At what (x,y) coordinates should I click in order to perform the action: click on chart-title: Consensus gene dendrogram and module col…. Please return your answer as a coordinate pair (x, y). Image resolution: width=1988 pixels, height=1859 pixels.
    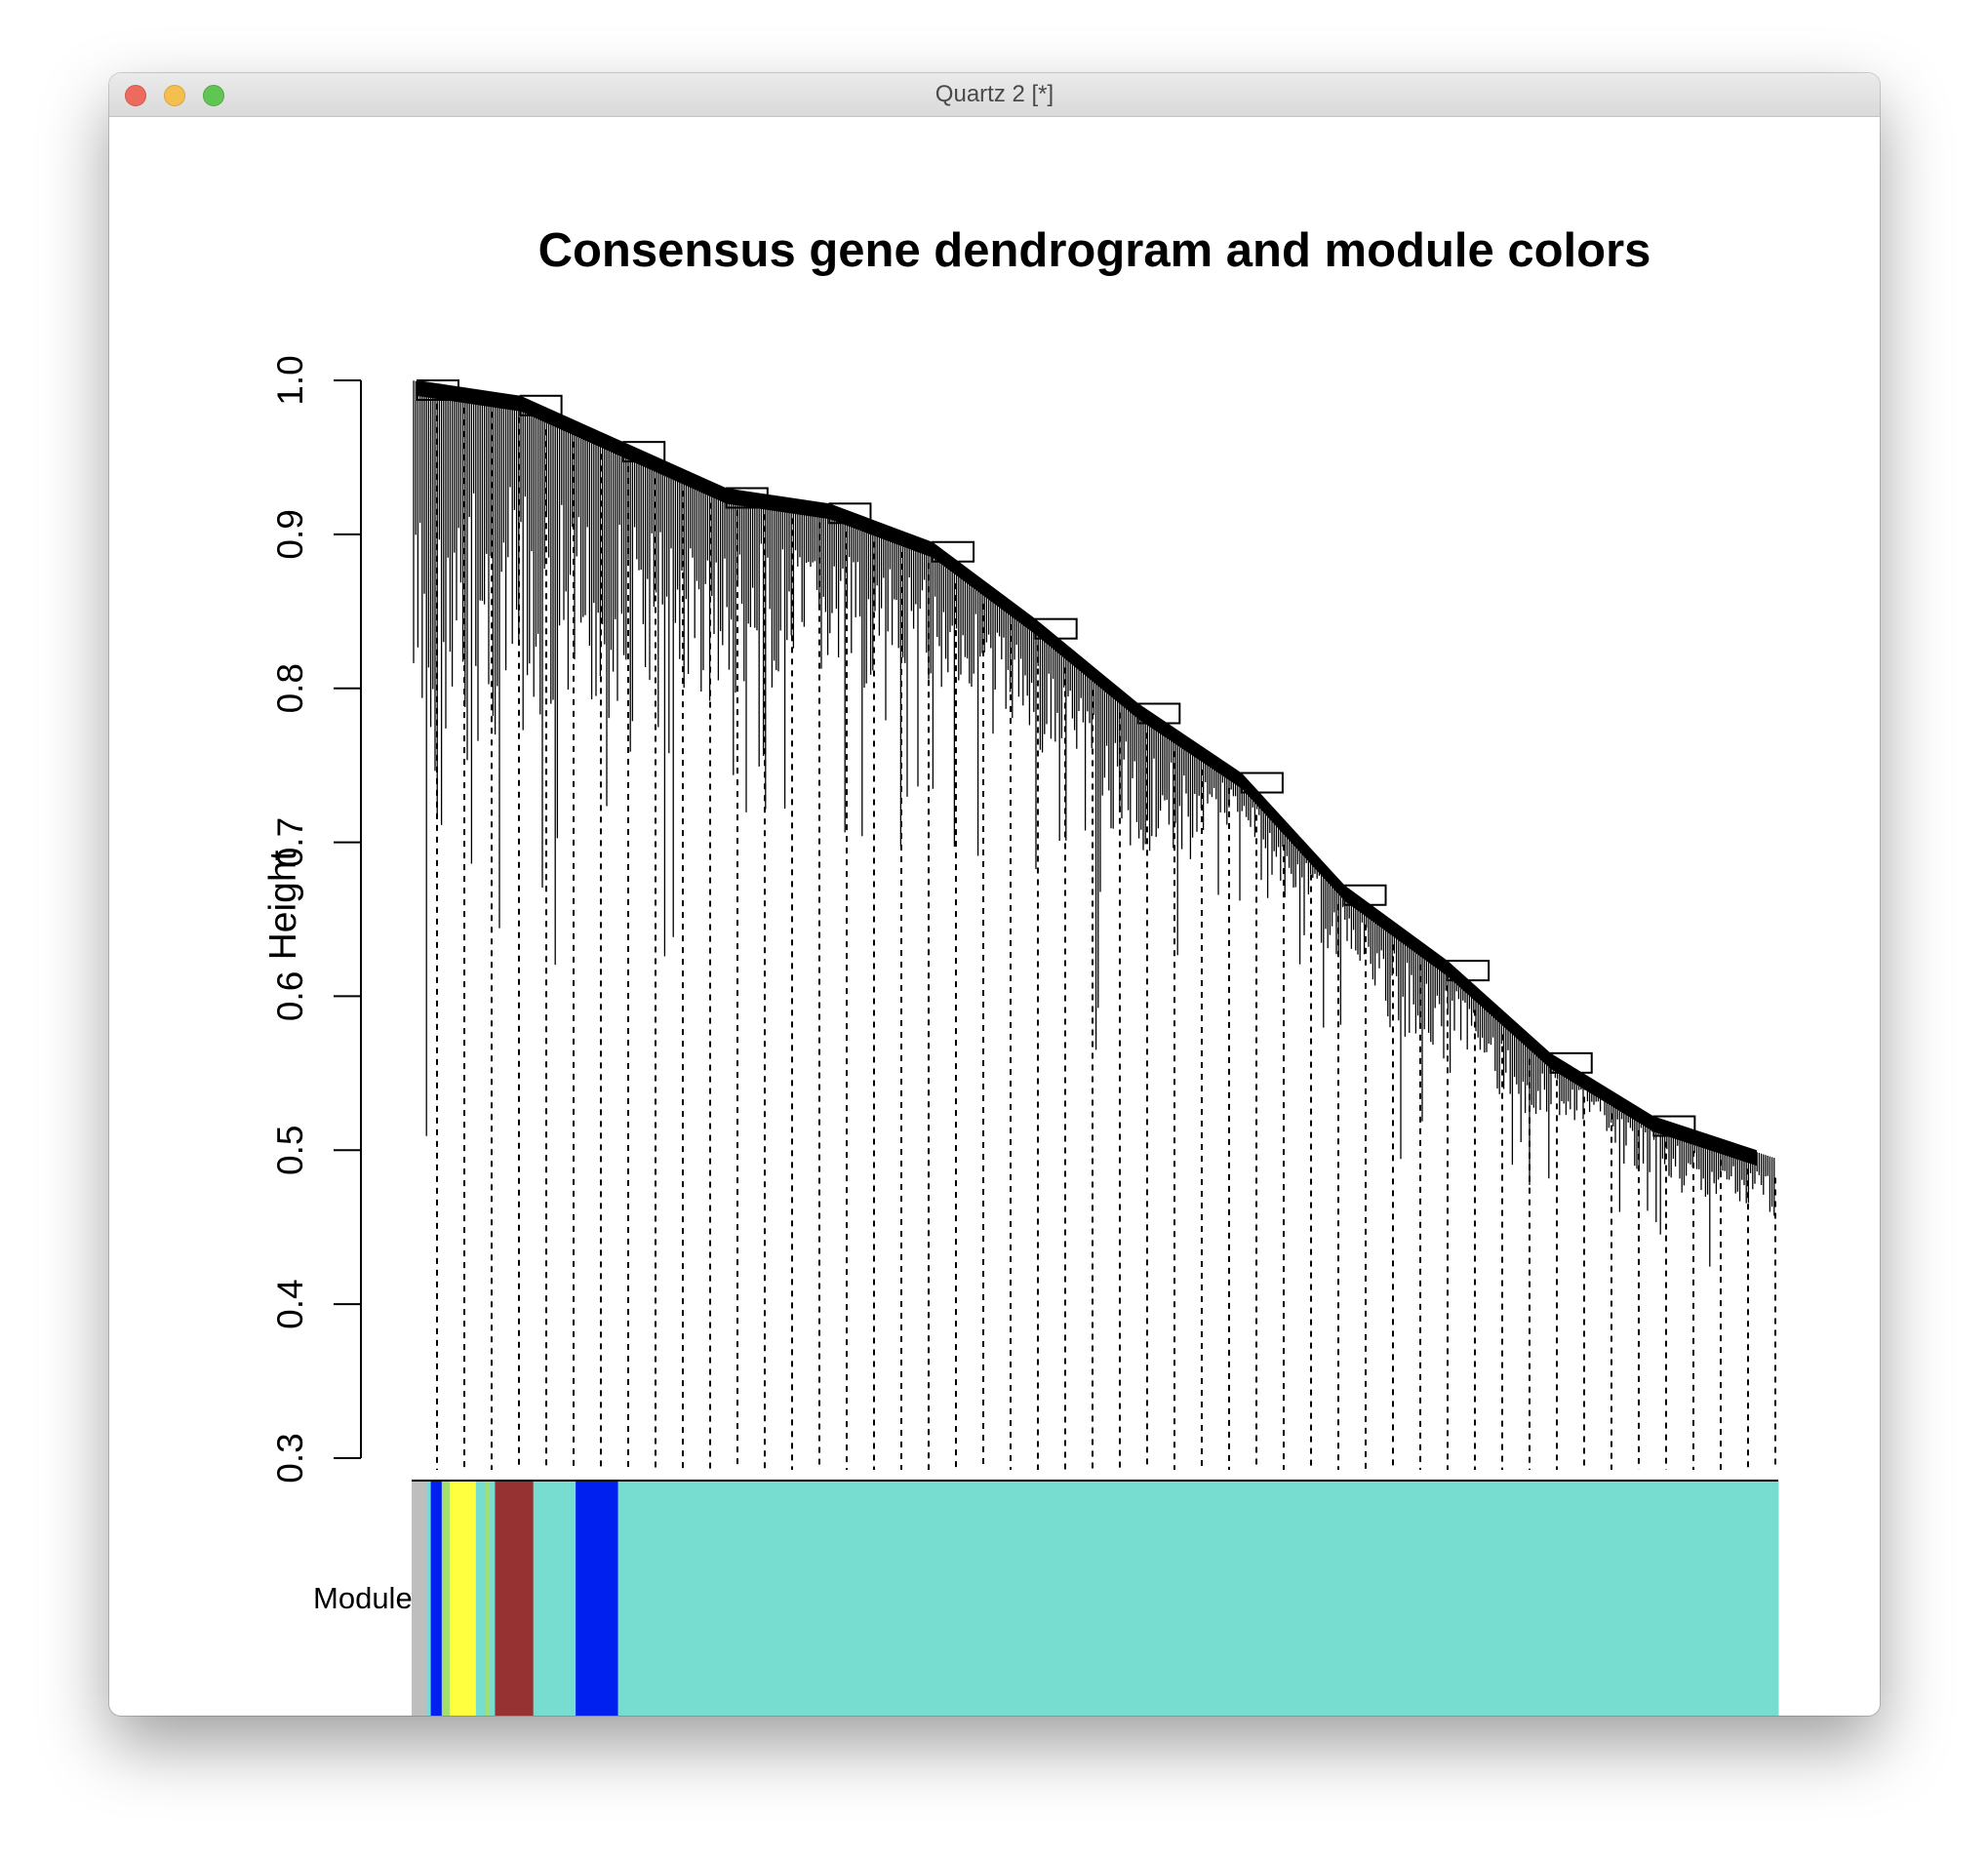
    Looking at the image, I should click on (1094, 250).